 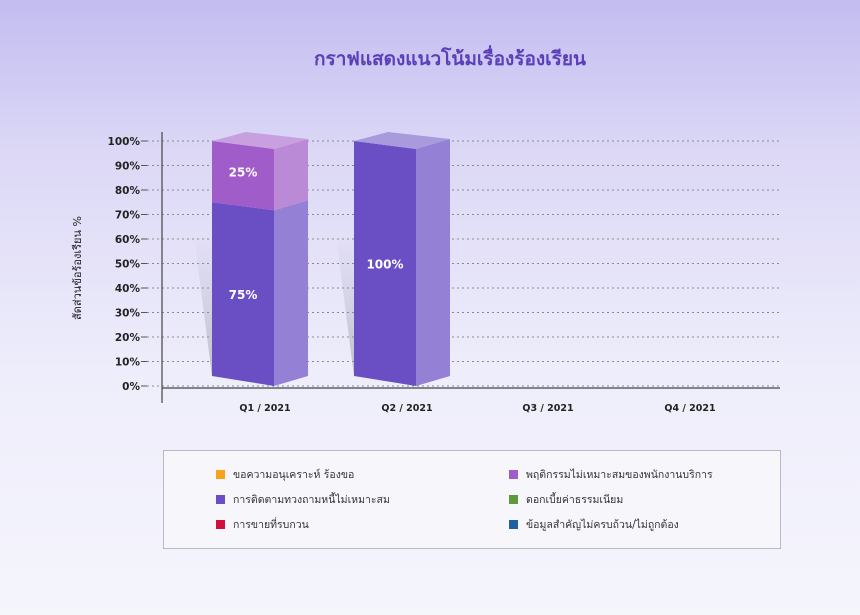 What do you see at coordinates (547, 408) in the screenshot?
I see `x-tick-label: Q3 / 2021` at bounding box center [547, 408].